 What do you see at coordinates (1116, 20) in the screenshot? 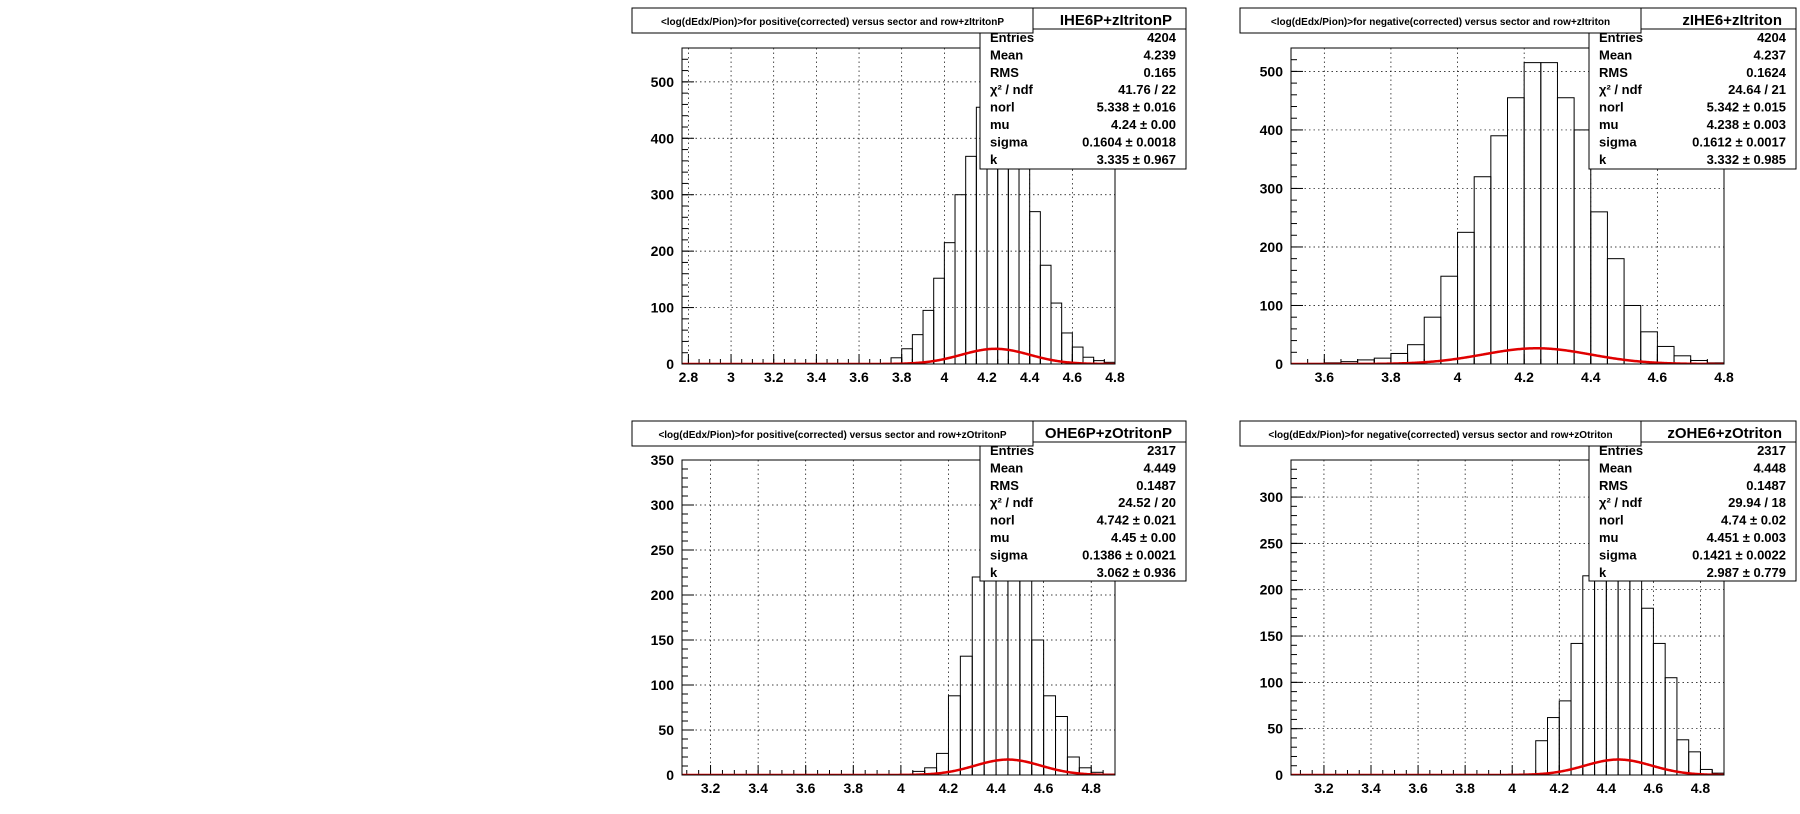
I see `stats-name: IHE6P+zItritonP` at bounding box center [1116, 20].